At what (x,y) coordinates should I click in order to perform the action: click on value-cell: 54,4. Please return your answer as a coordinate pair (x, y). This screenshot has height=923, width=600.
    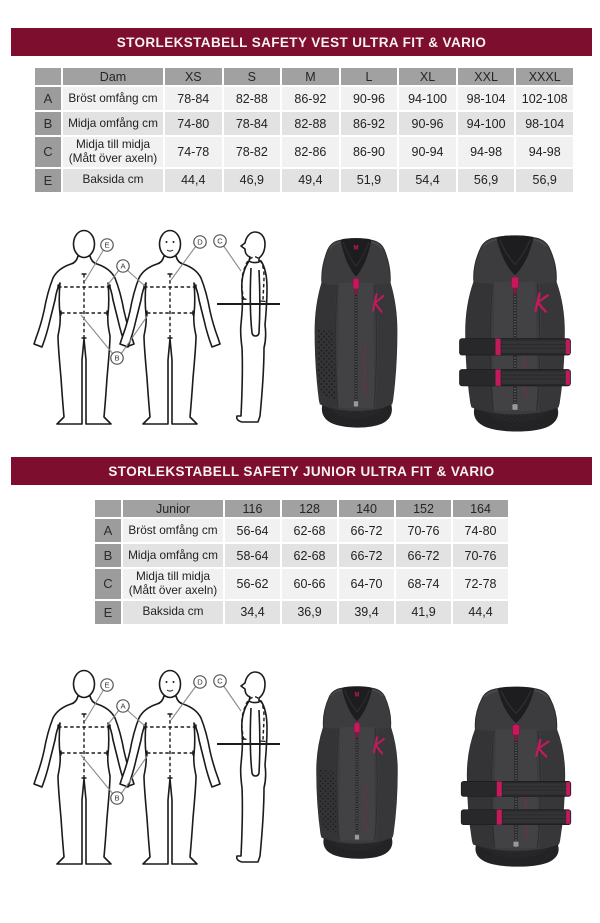
    Looking at the image, I should click on (427, 180).